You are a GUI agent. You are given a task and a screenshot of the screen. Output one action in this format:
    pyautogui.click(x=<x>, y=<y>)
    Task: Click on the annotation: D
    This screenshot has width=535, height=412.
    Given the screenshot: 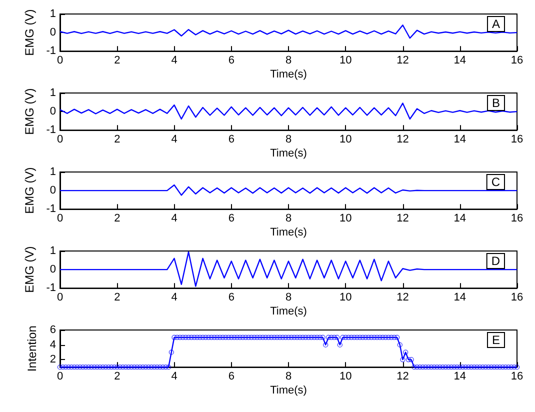 What is the action you would take?
    pyautogui.click(x=495, y=261)
    